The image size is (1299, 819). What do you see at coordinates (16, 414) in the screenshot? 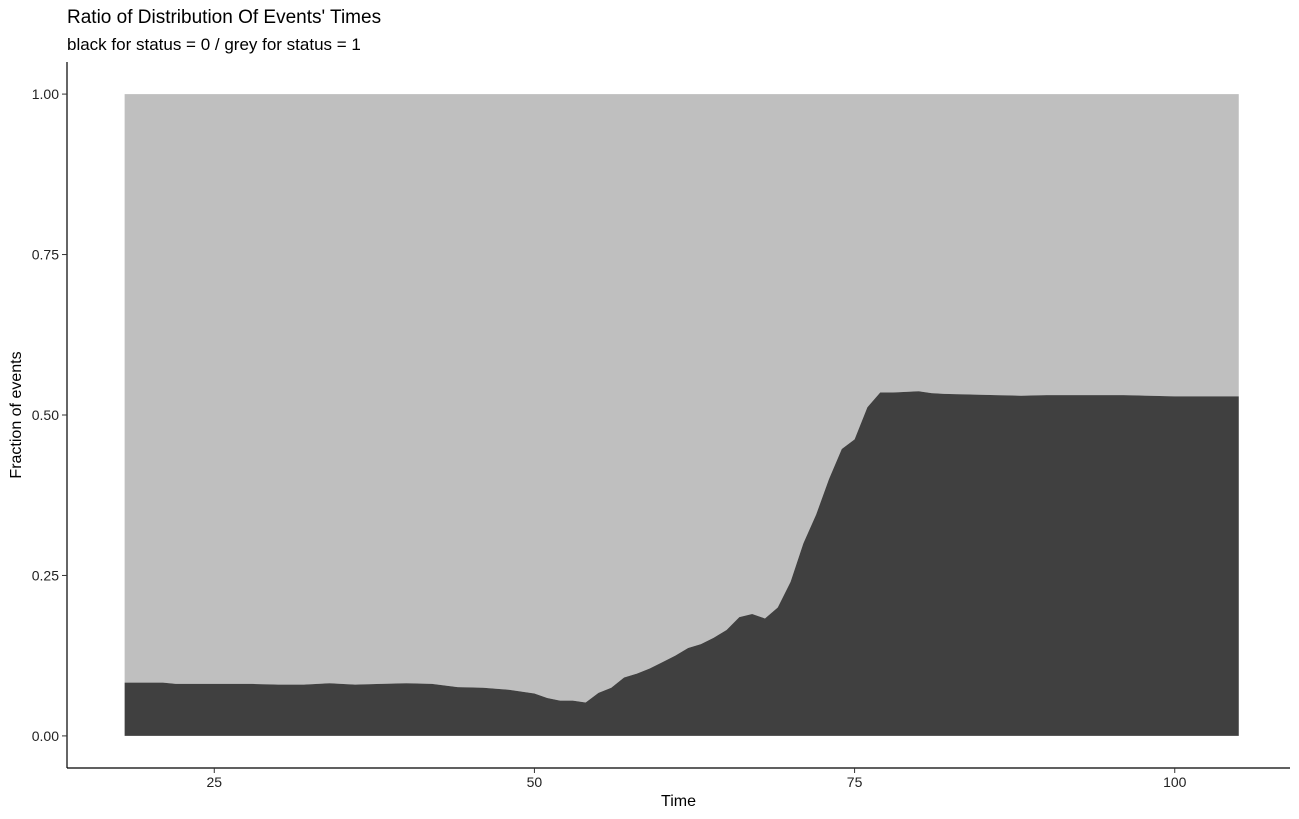
I see `y-axis-title: Fraction of events` at bounding box center [16, 414].